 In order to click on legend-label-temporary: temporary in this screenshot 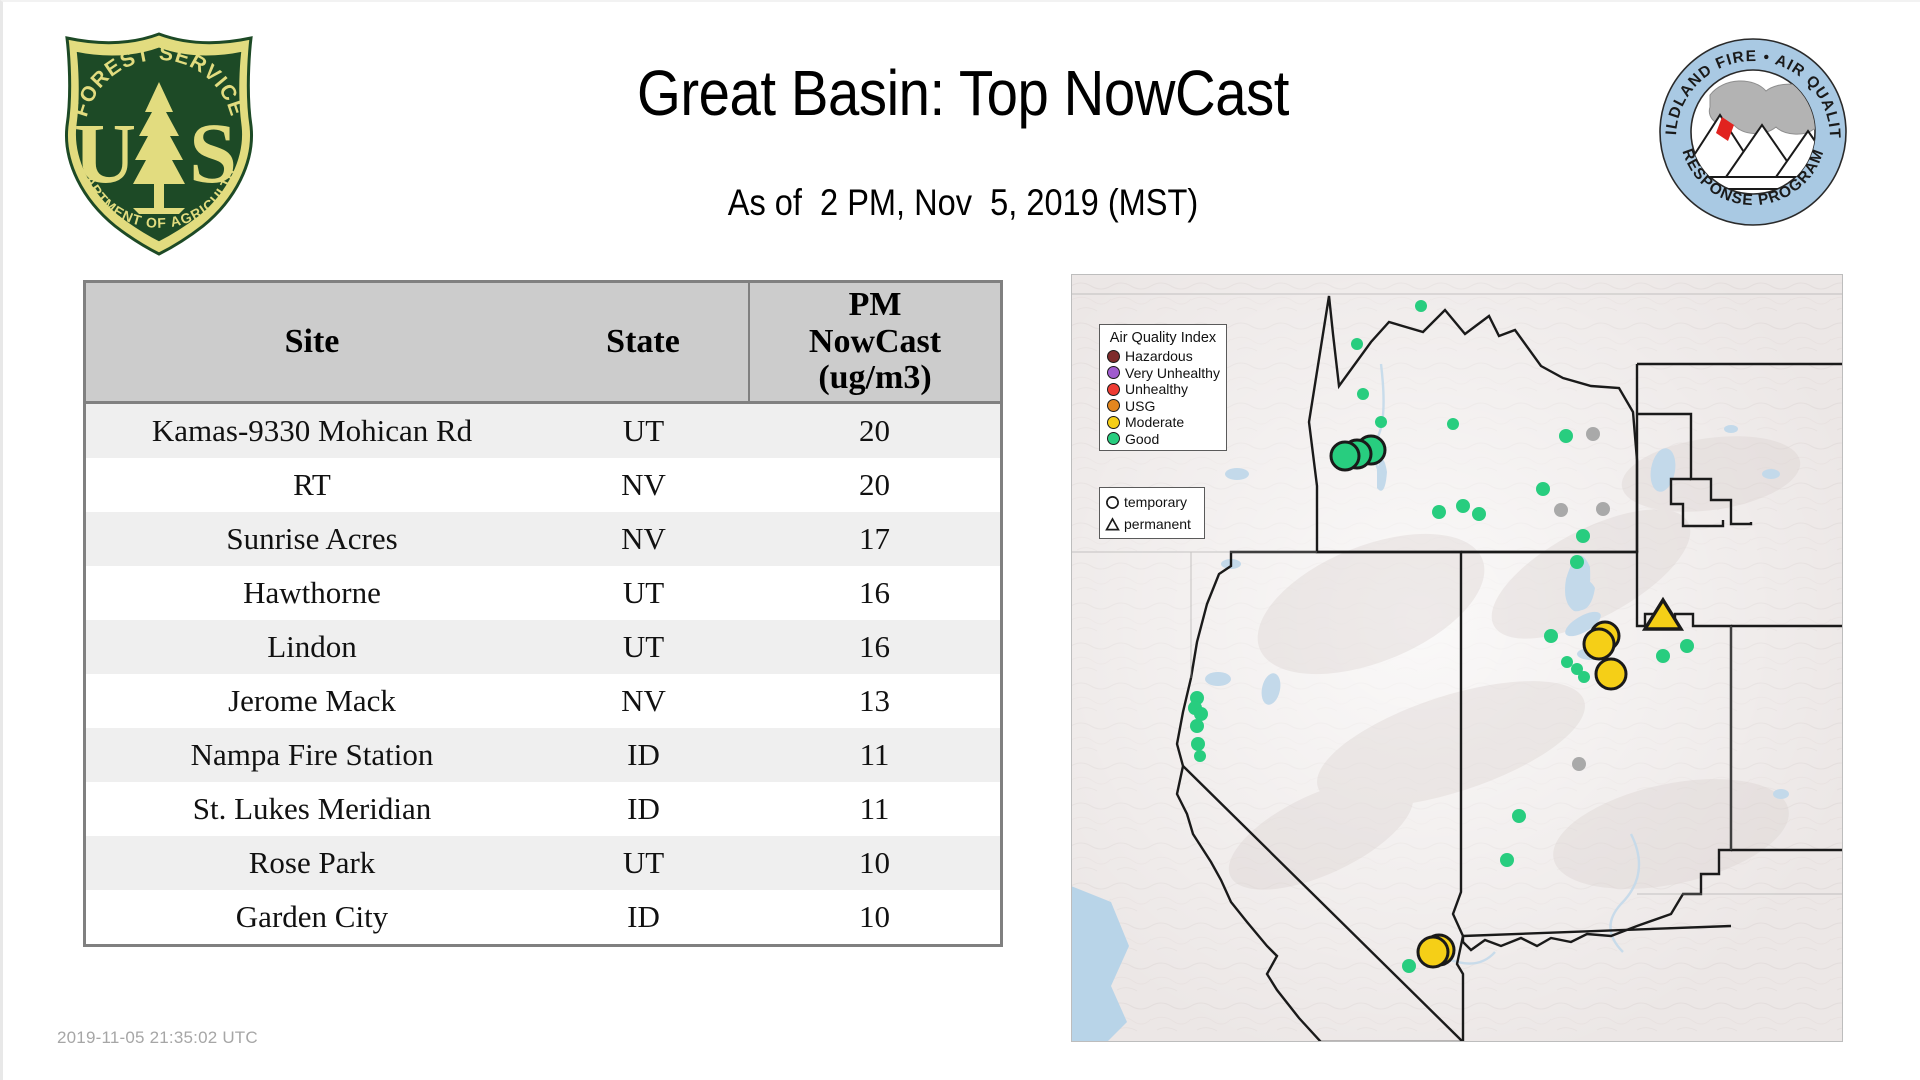, I will do `click(1156, 502)`.